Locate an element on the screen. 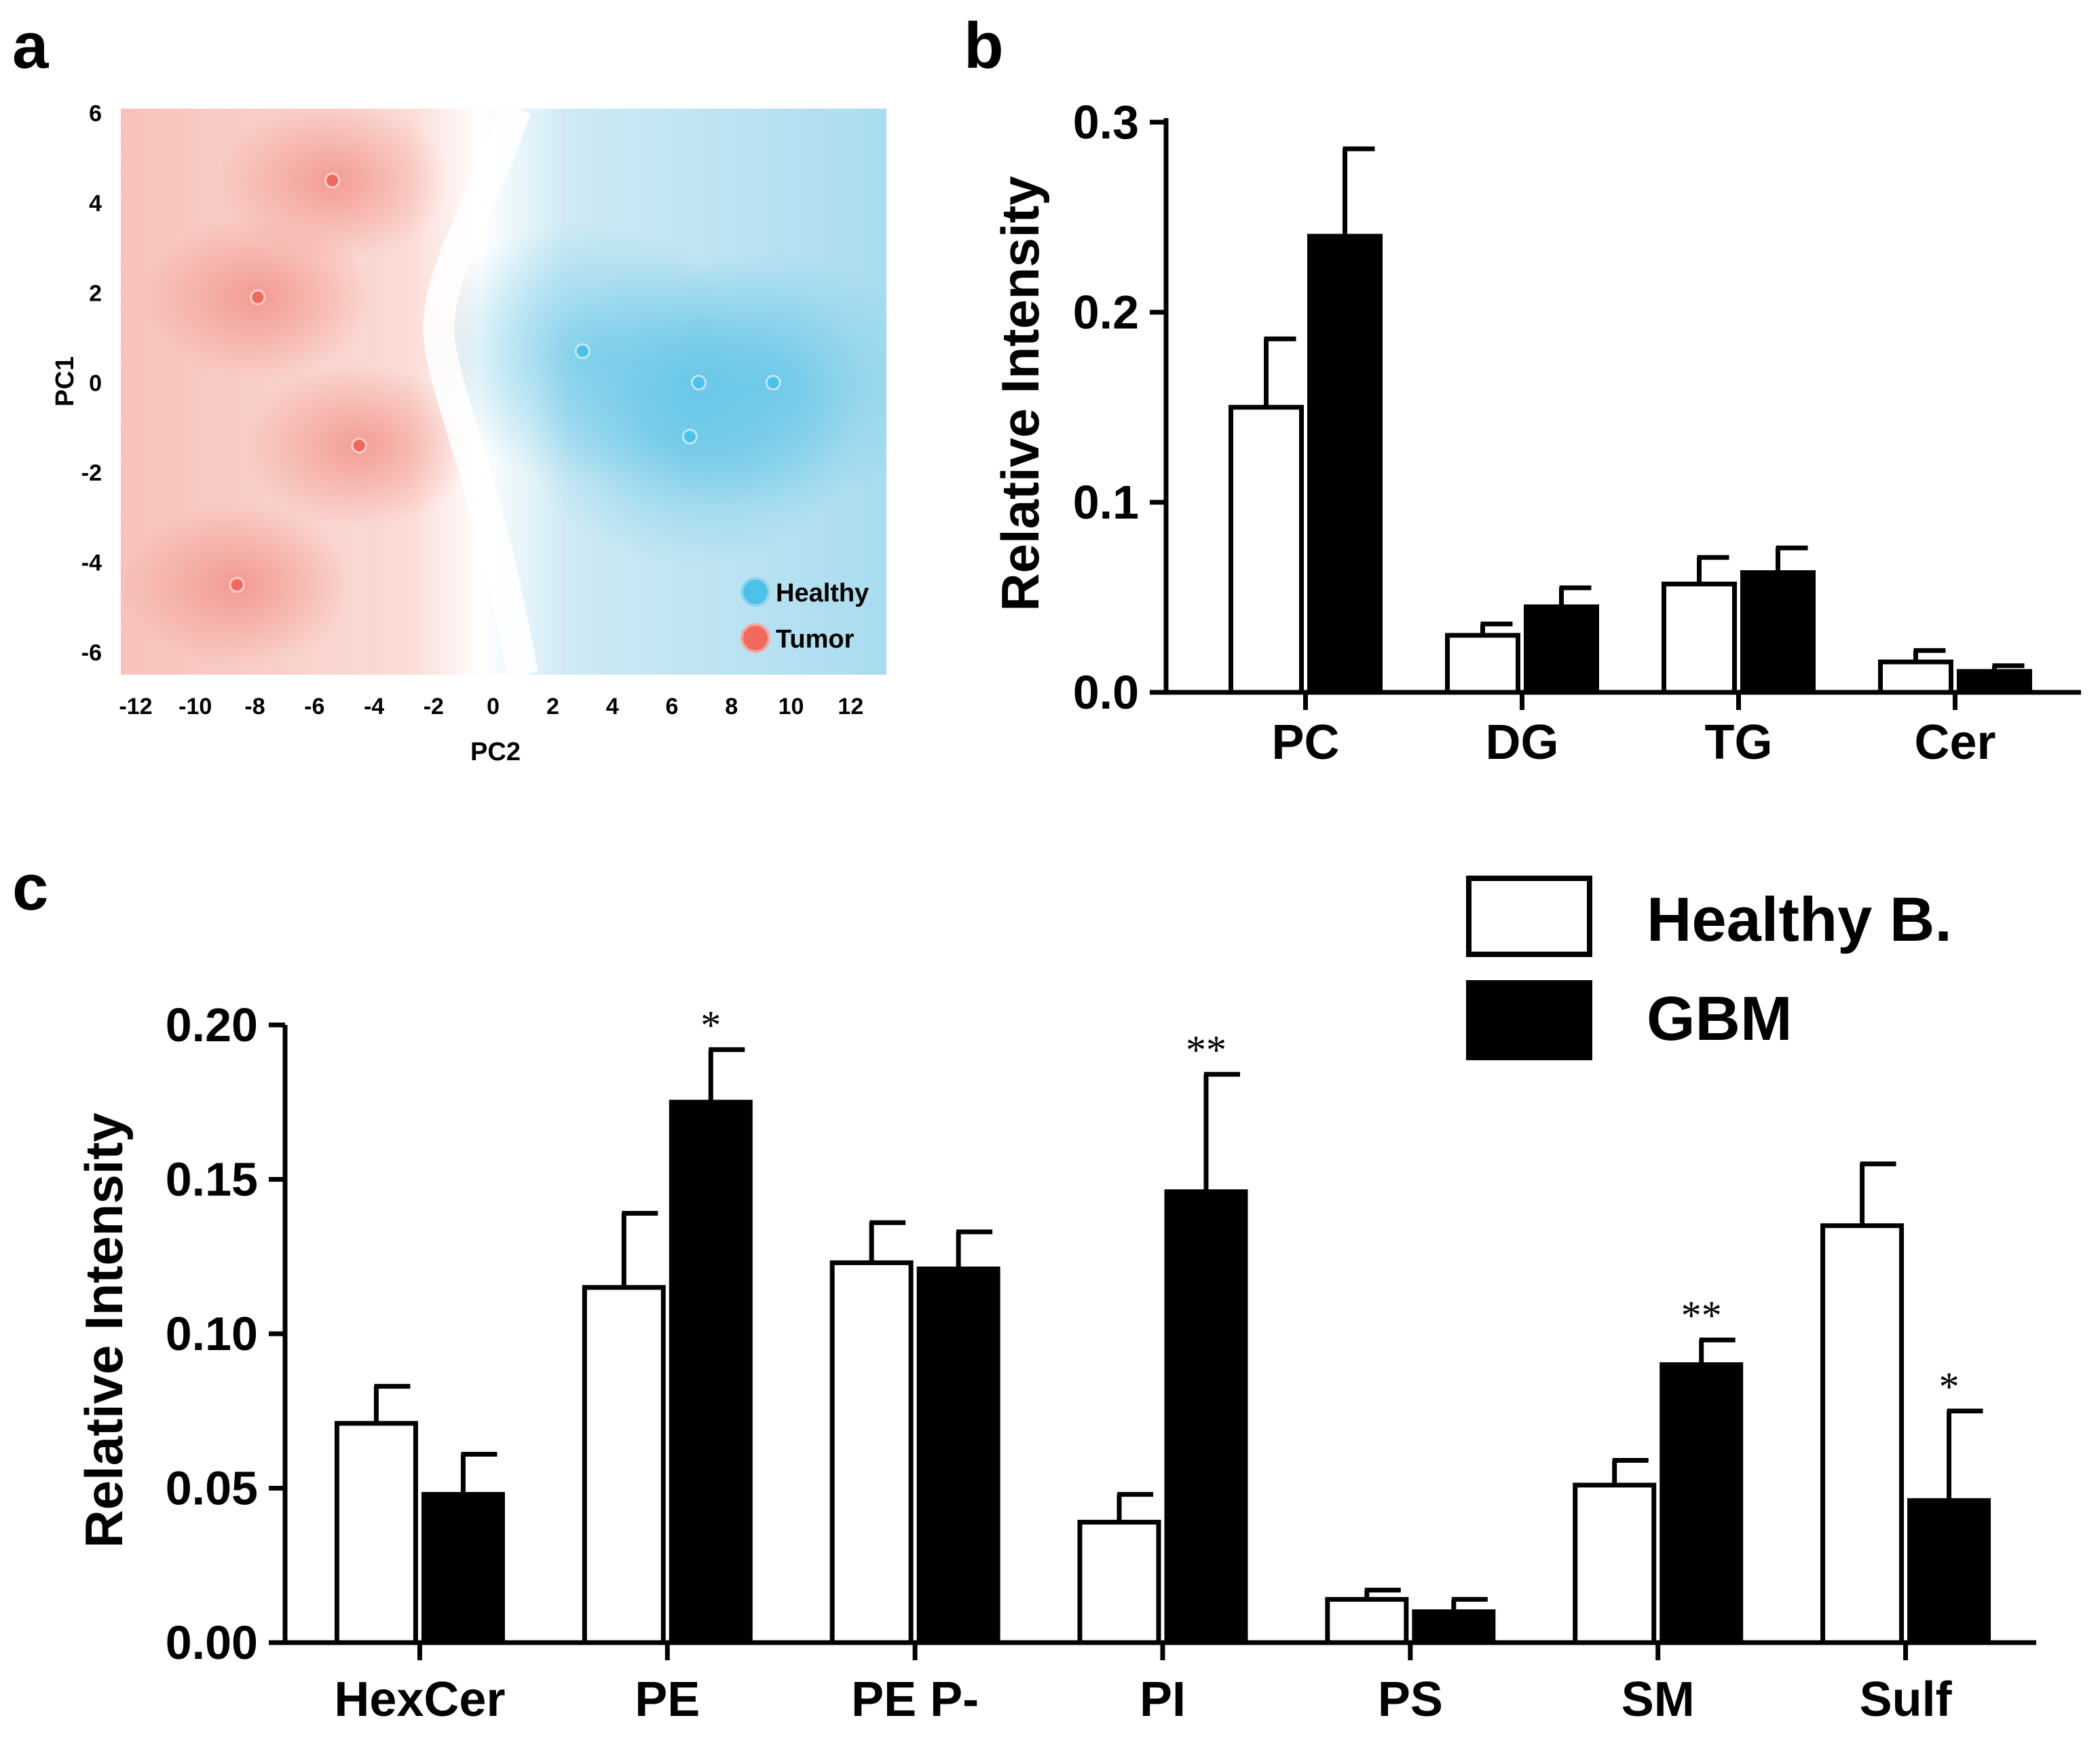  healthy-bar-sm is located at coordinates (1615, 1563).